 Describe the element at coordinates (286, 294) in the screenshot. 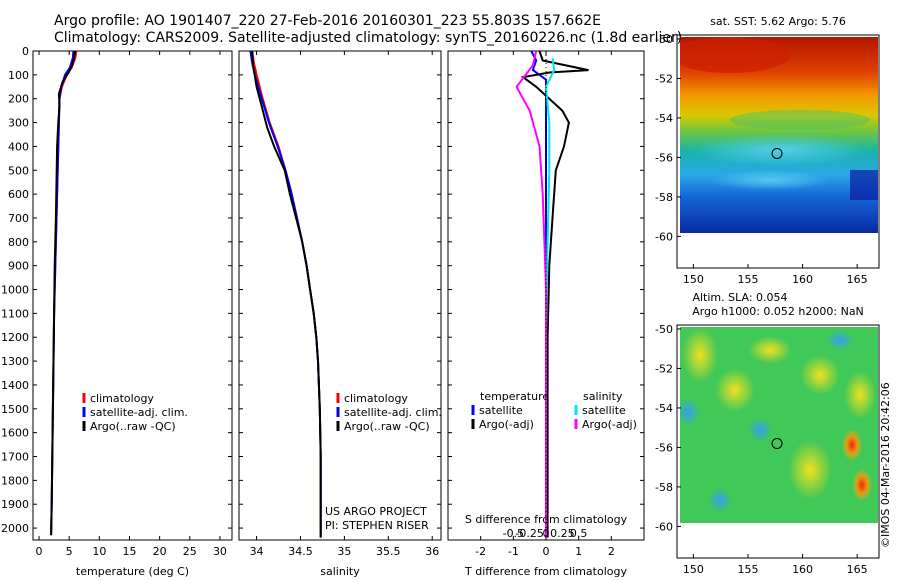

I see `salinity-series-argo-raw-qc-` at that location.